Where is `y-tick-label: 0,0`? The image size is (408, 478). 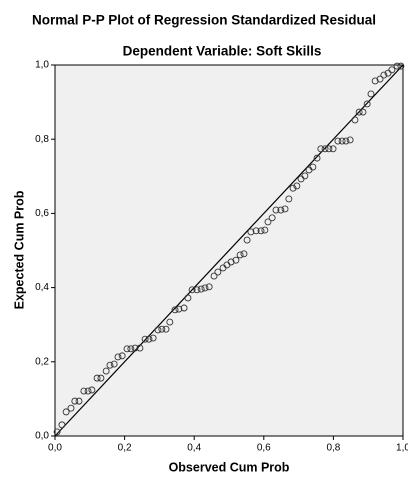
y-tick-label: 0,0 is located at coordinates (42, 436).